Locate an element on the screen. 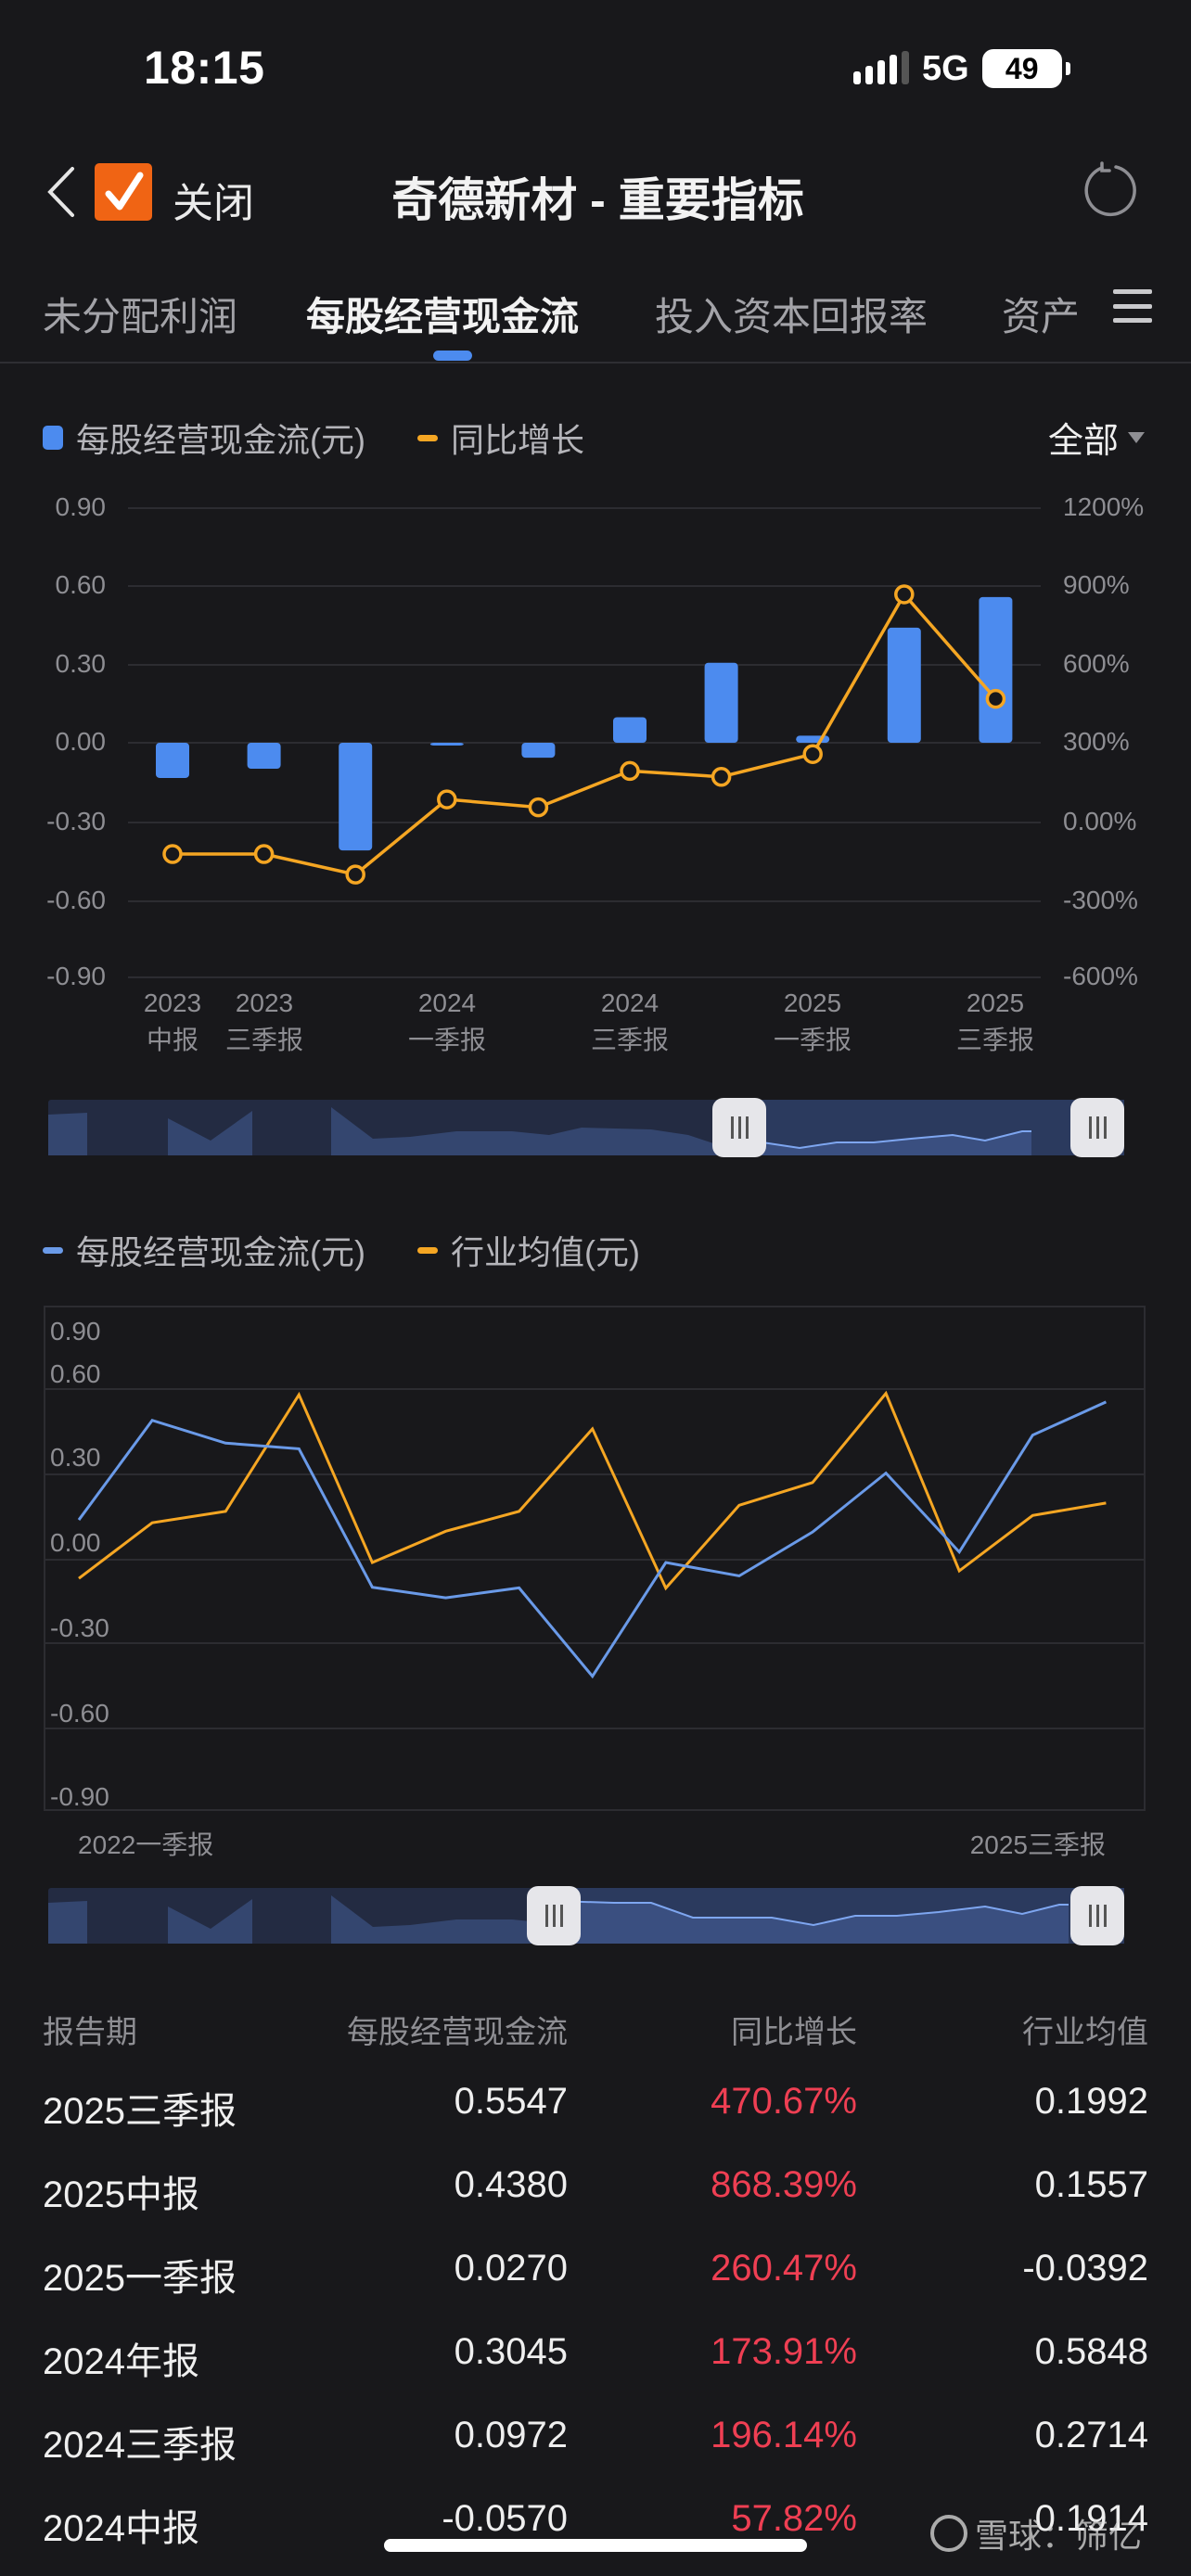  yoy-markers is located at coordinates (584, 734).